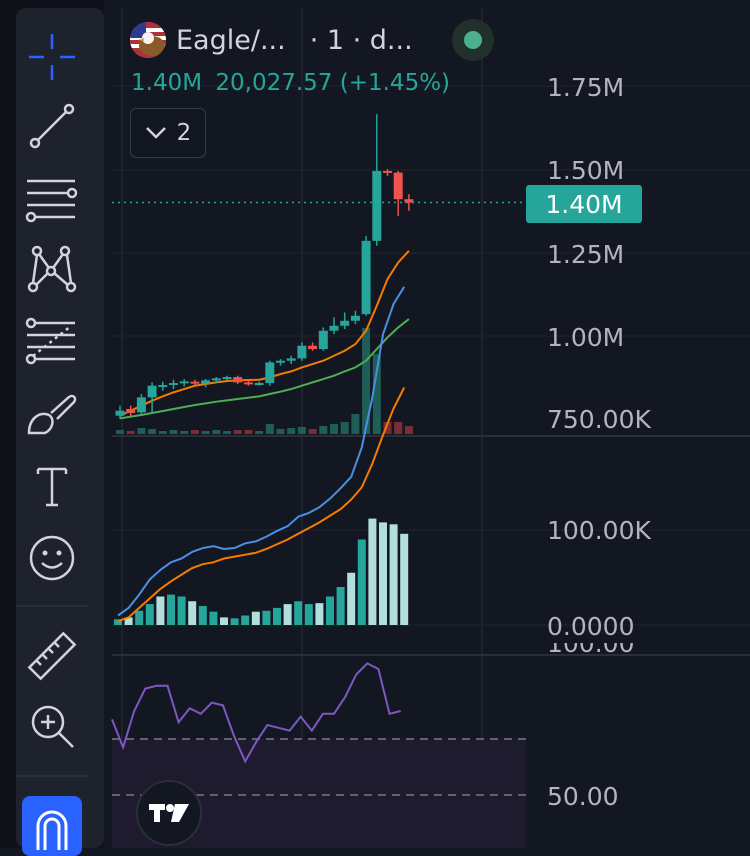 This screenshot has height=856, width=750. I want to click on trend-line-icon, so click(52, 126).